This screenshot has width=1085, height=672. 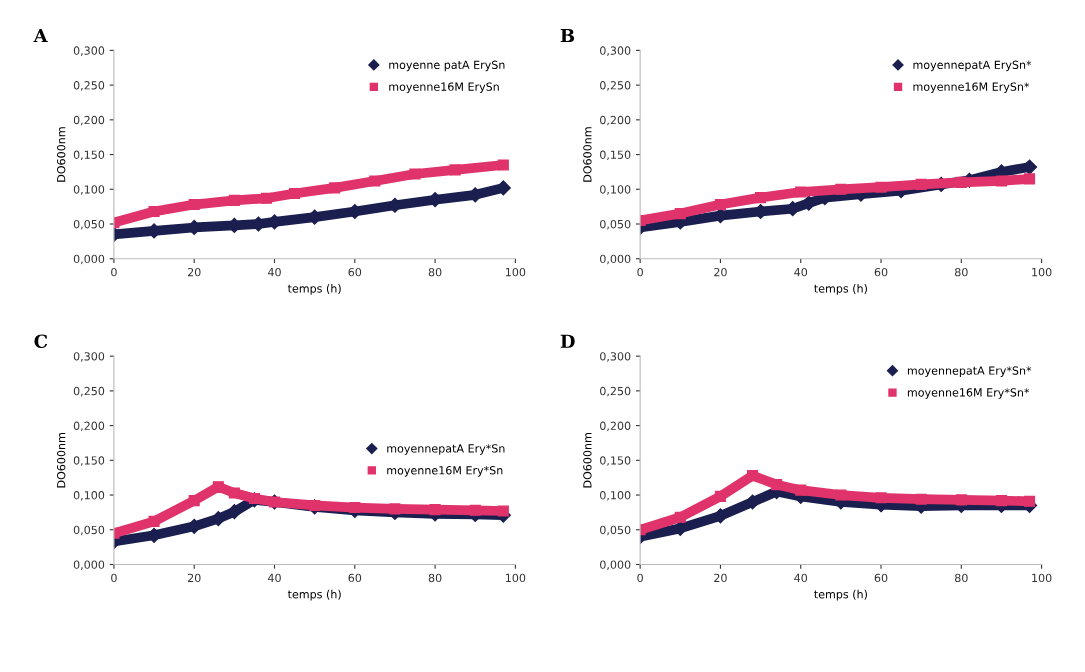 What do you see at coordinates (971, 88) in the screenshot?
I see `legend-label: moyenne16M ErySn*` at bounding box center [971, 88].